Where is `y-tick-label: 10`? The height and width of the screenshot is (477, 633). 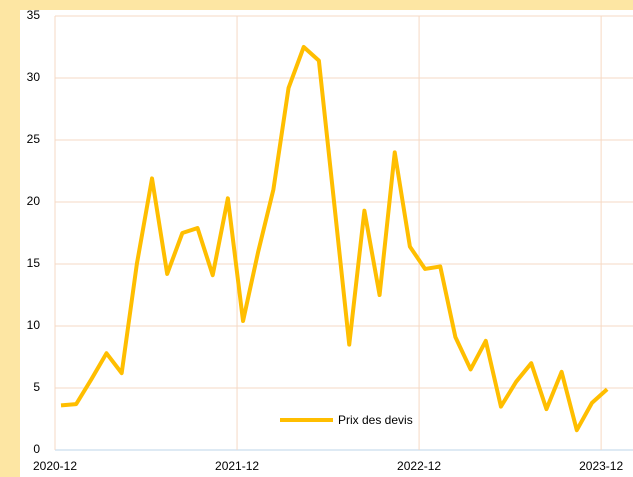 y-tick-label: 10 is located at coordinates (34, 325).